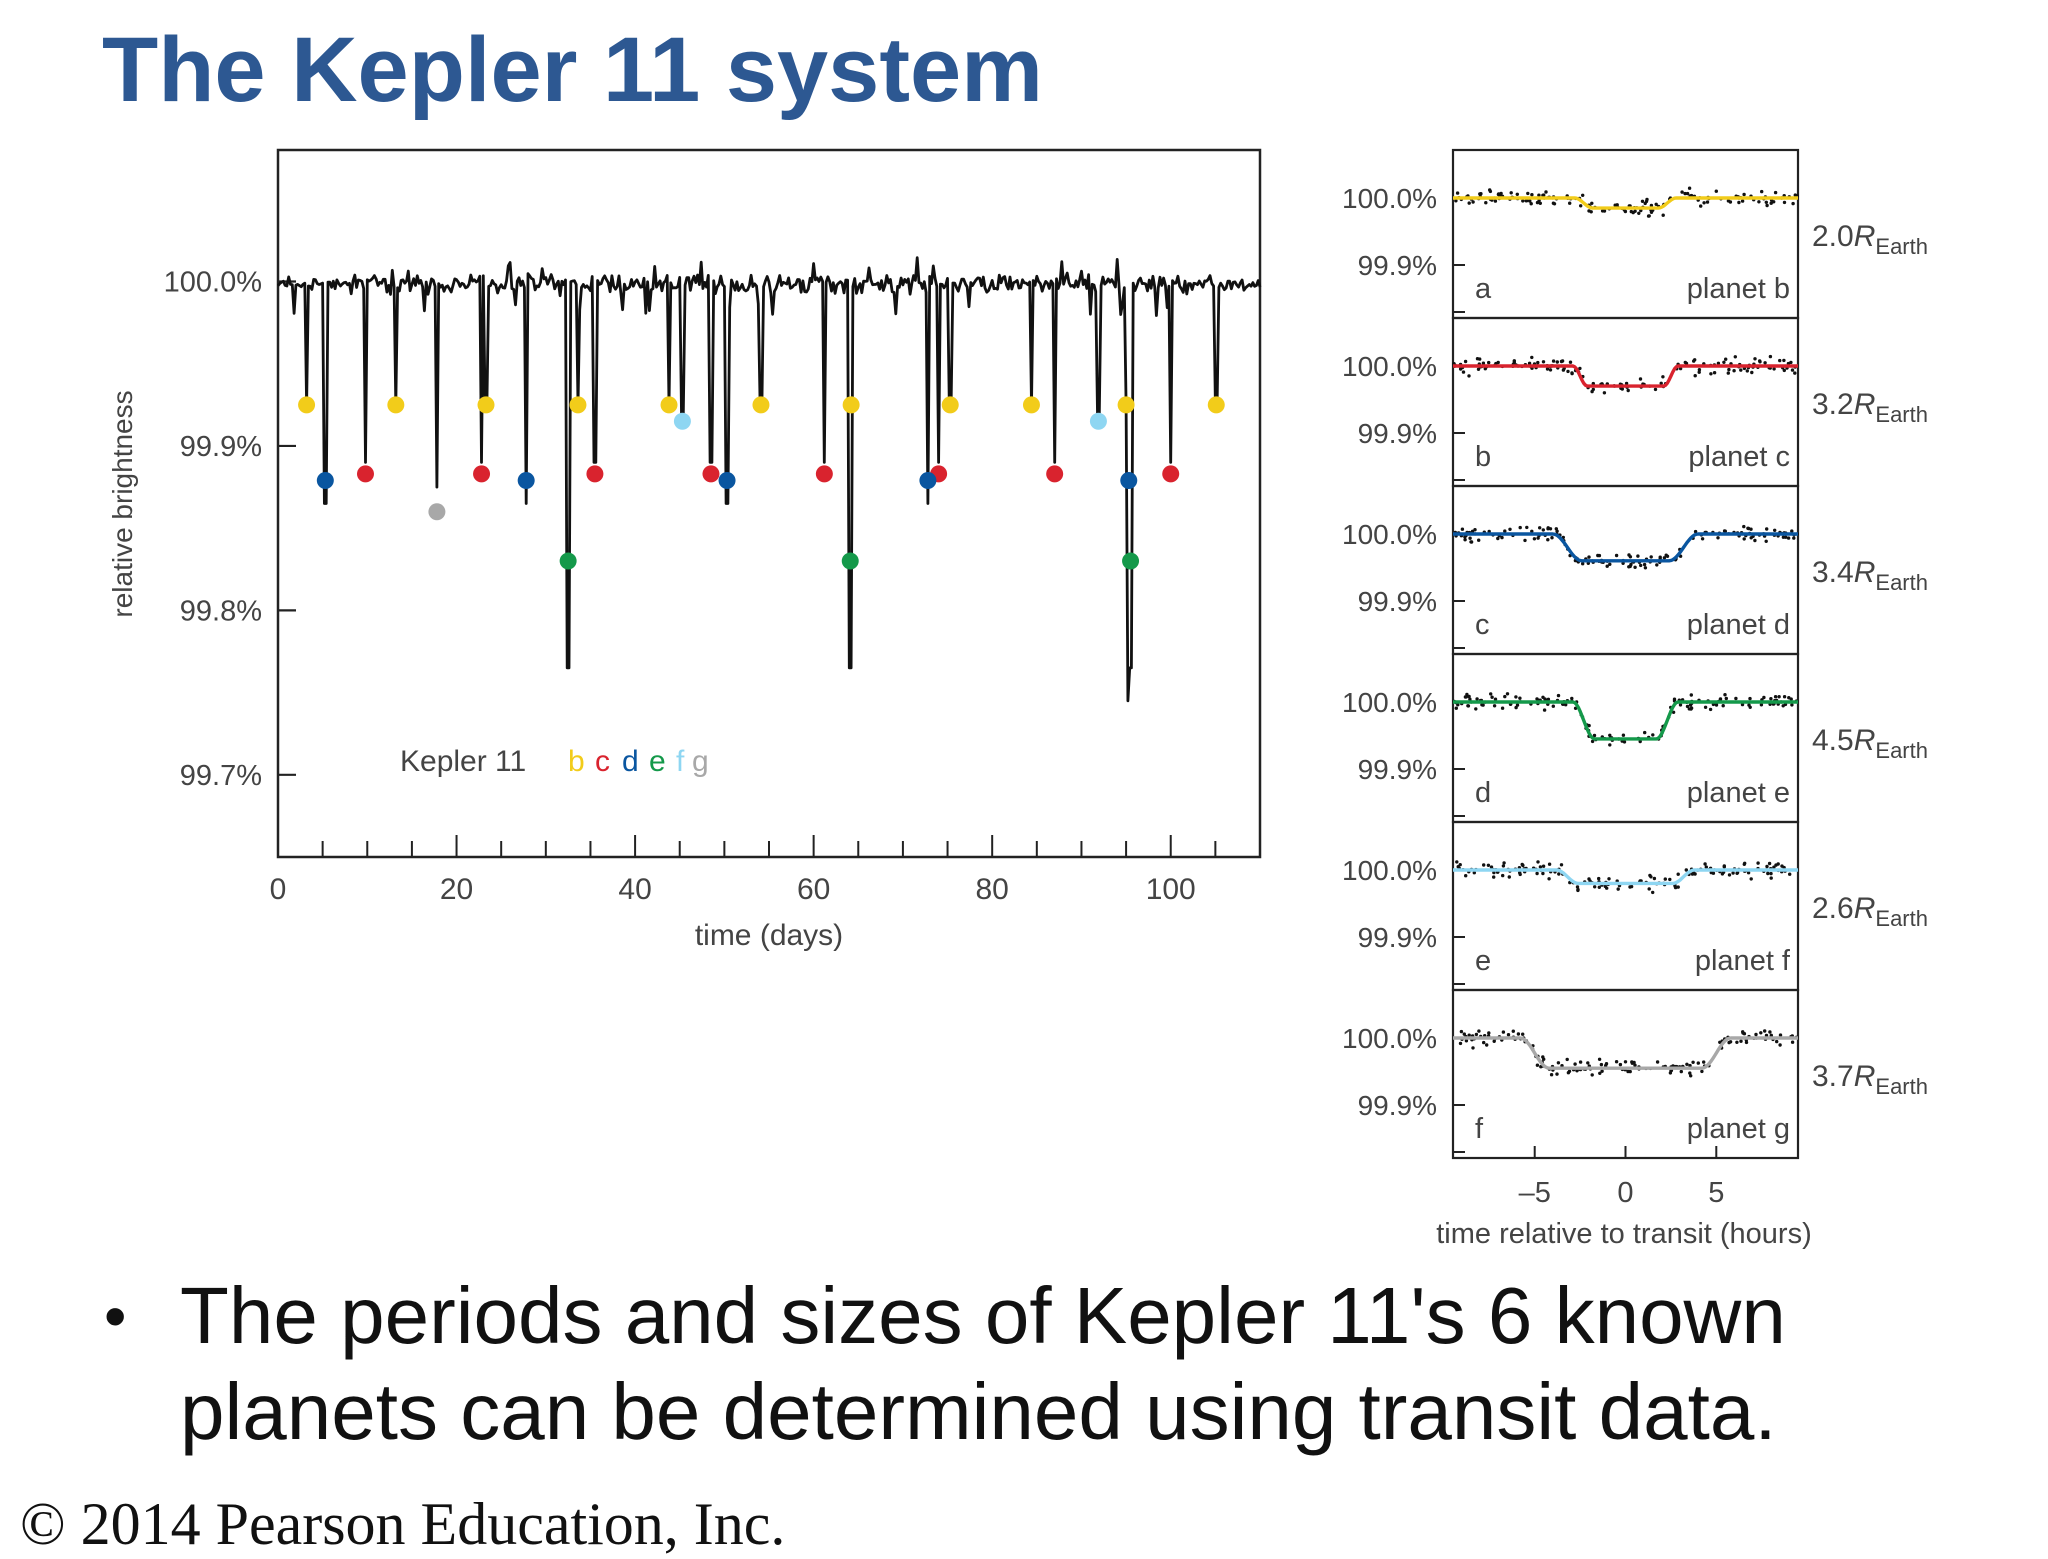 This screenshot has width=2048, height=1559. Describe the element at coordinates (221, 611) in the screenshot. I see `main-y-tick-label: 99.8%` at that location.